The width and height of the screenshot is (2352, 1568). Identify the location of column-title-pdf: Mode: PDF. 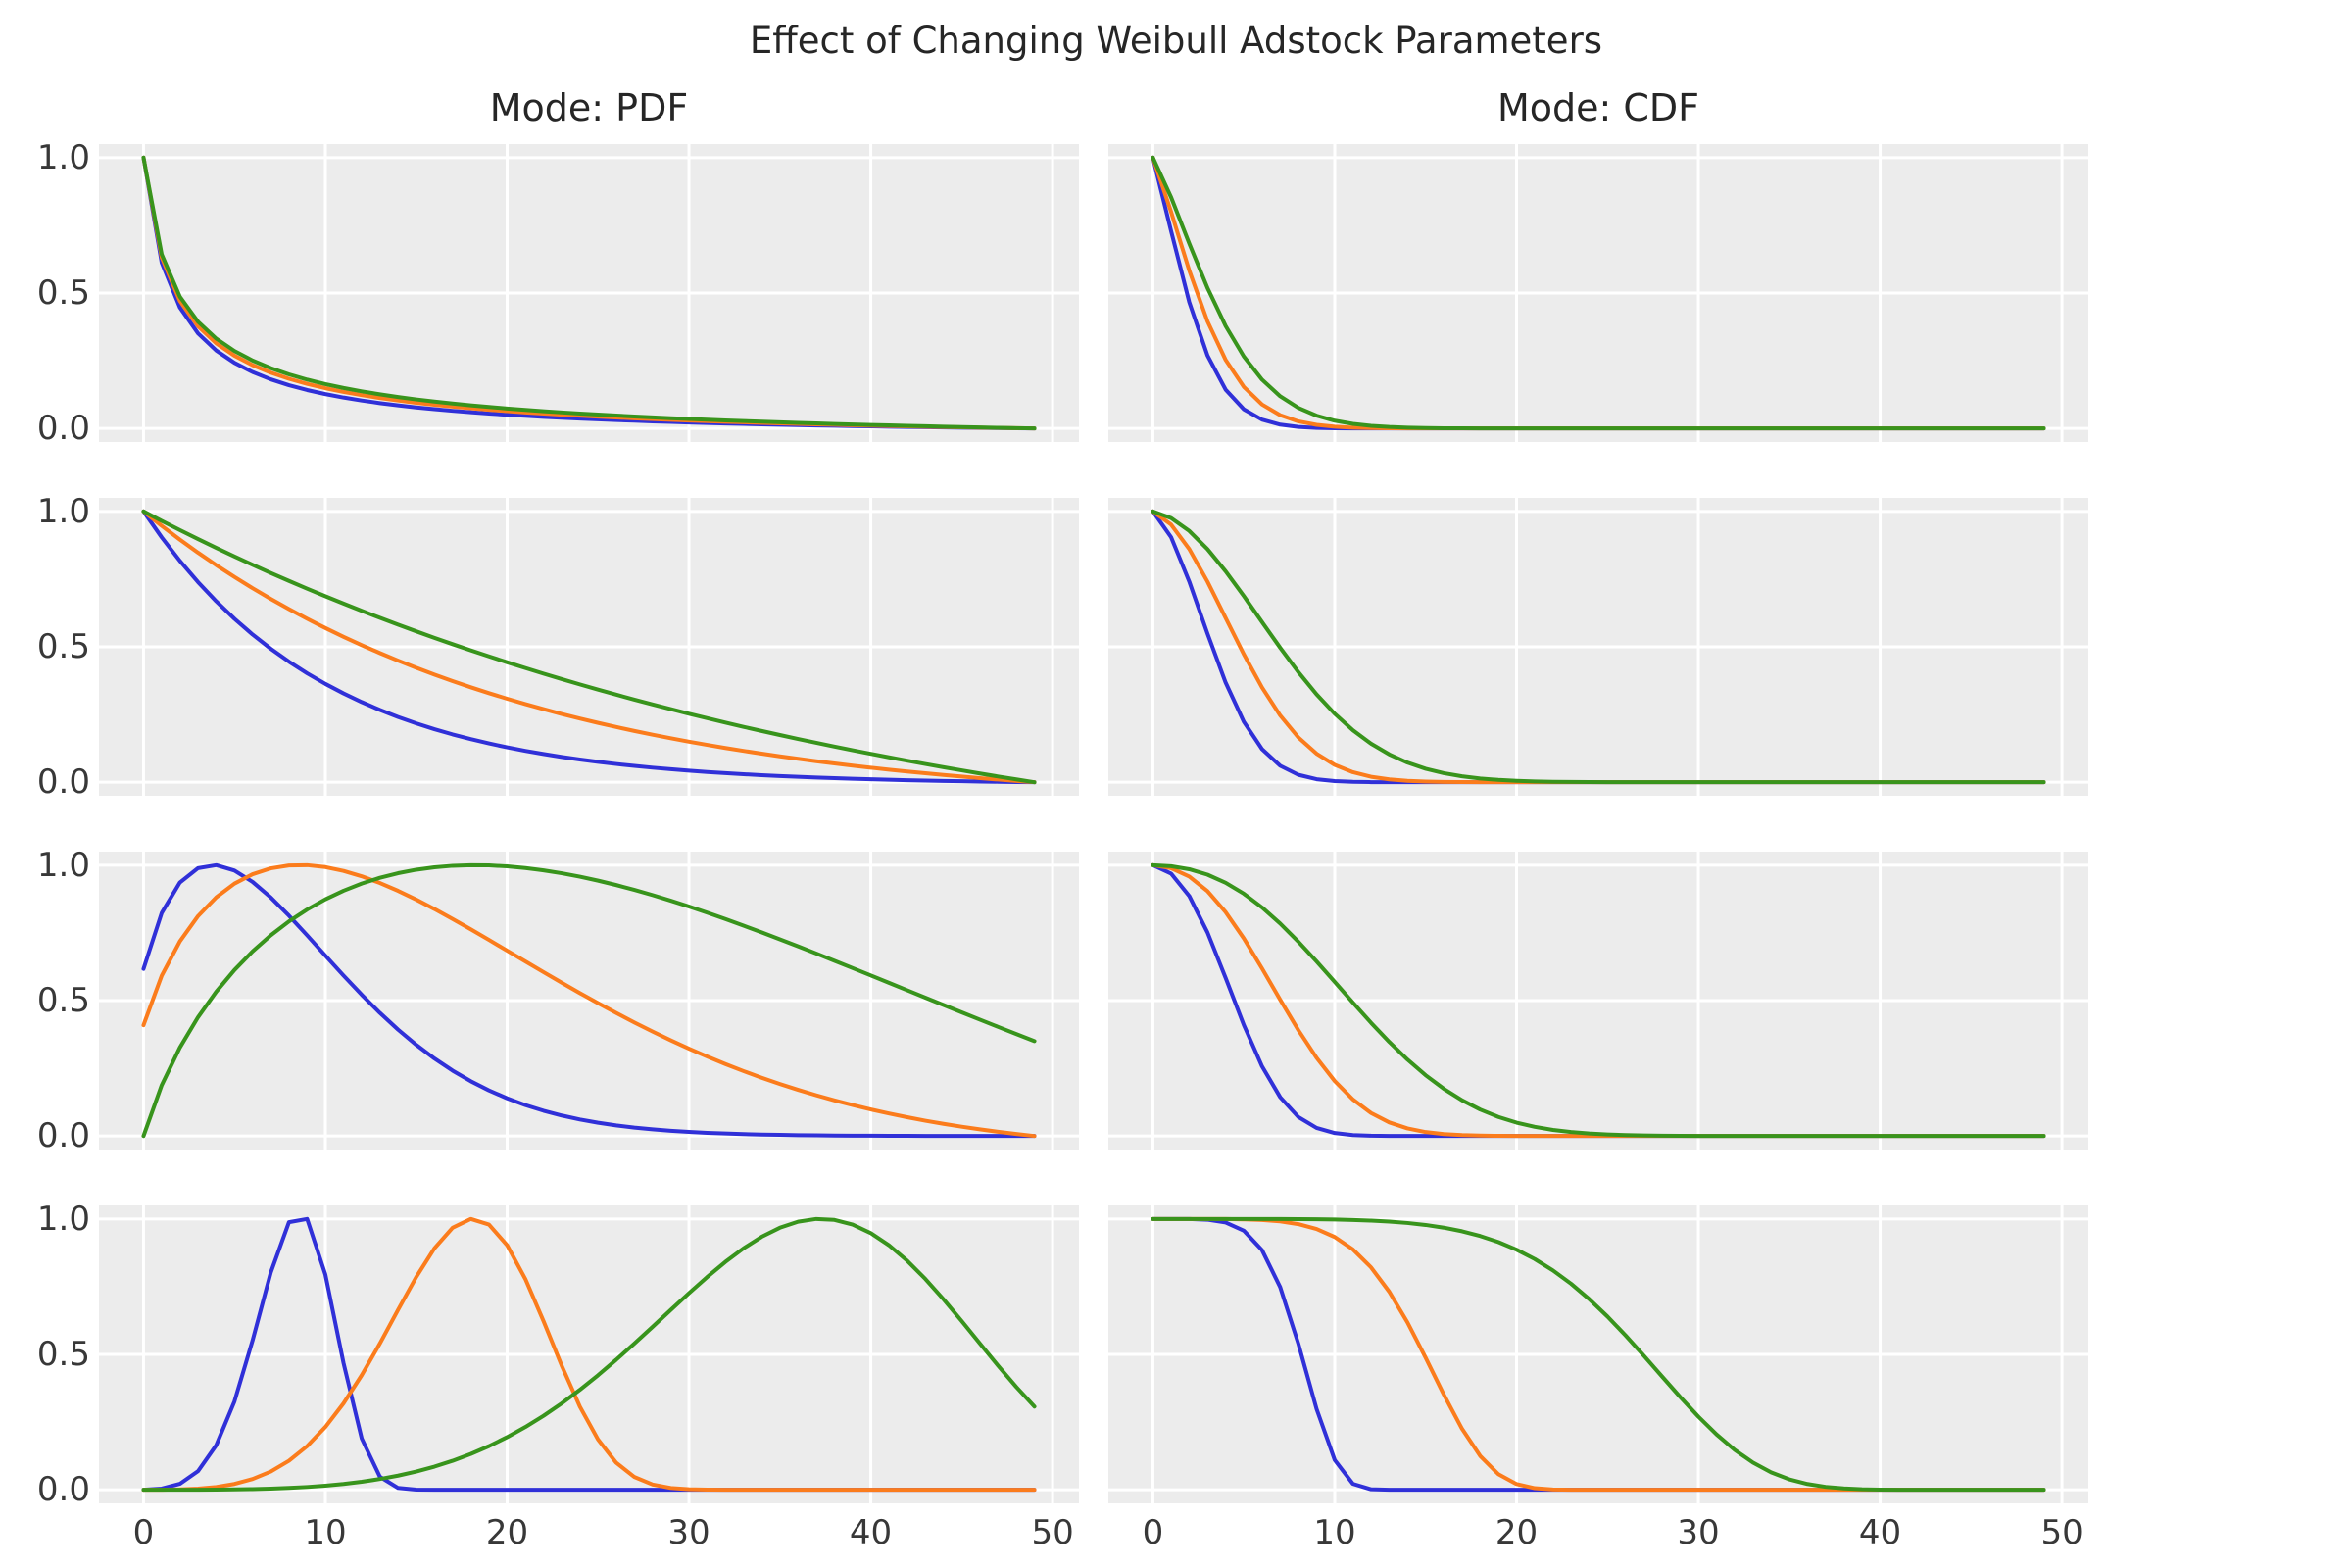
(589, 107).